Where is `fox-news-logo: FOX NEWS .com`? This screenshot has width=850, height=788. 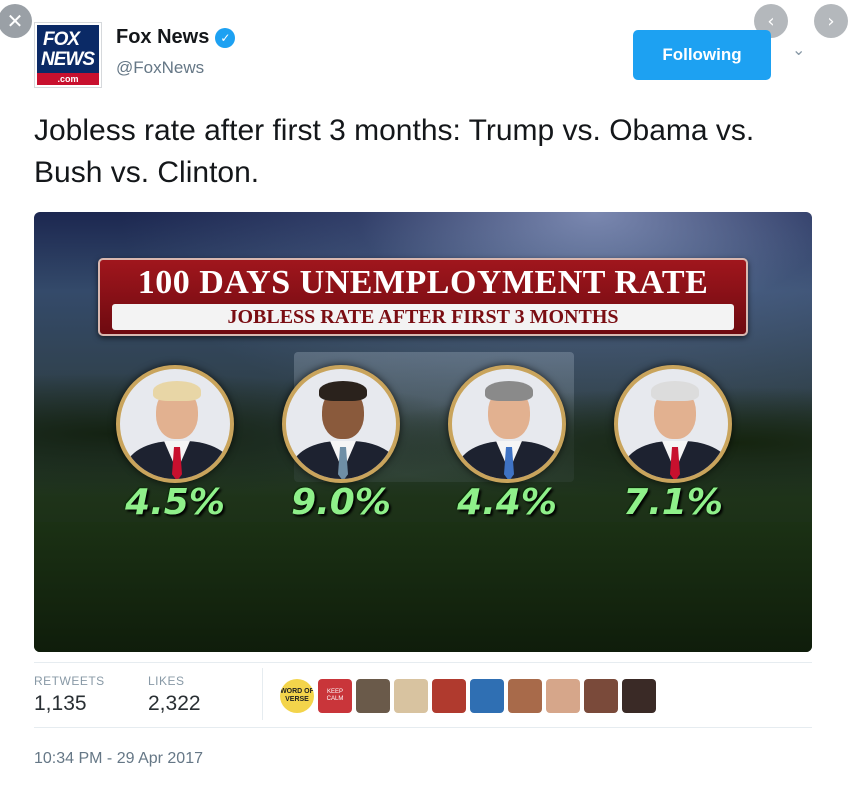 fox-news-logo: FOX NEWS .com is located at coordinates (68, 55).